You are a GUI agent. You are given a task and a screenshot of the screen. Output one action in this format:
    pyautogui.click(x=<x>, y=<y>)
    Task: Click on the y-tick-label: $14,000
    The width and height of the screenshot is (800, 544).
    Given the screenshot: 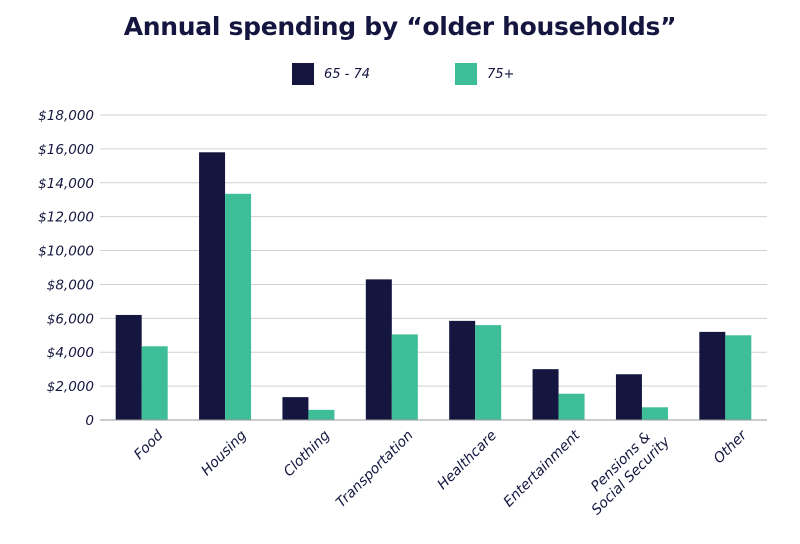 What is the action you would take?
    pyautogui.click(x=66, y=184)
    